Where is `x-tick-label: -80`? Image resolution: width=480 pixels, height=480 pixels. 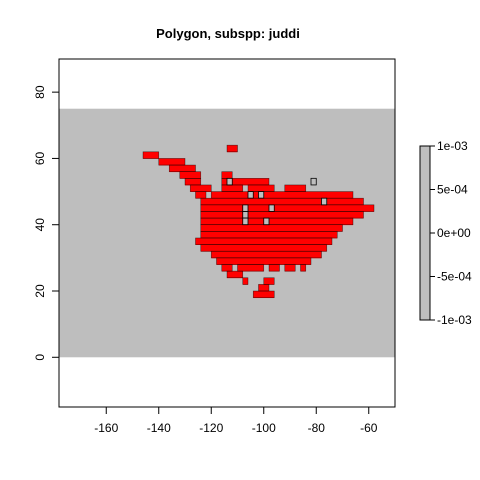
x-tick-label: -80 is located at coordinates (317, 428).